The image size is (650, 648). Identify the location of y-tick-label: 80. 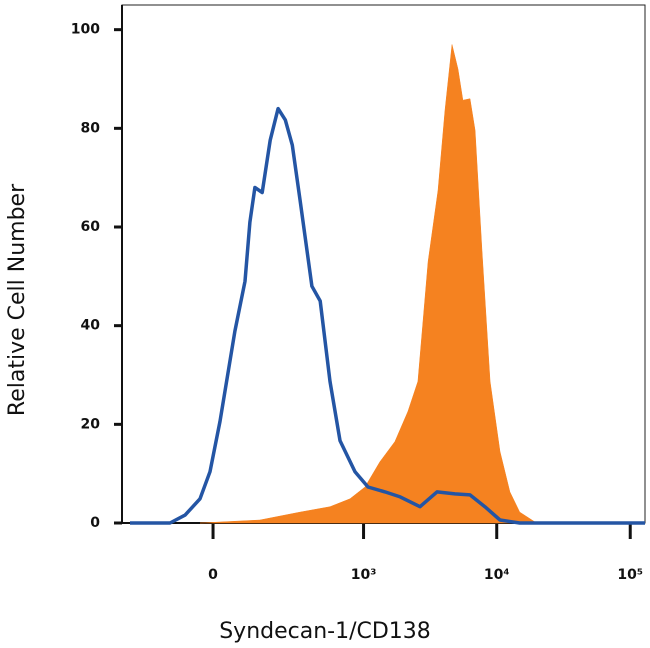
(91, 128).